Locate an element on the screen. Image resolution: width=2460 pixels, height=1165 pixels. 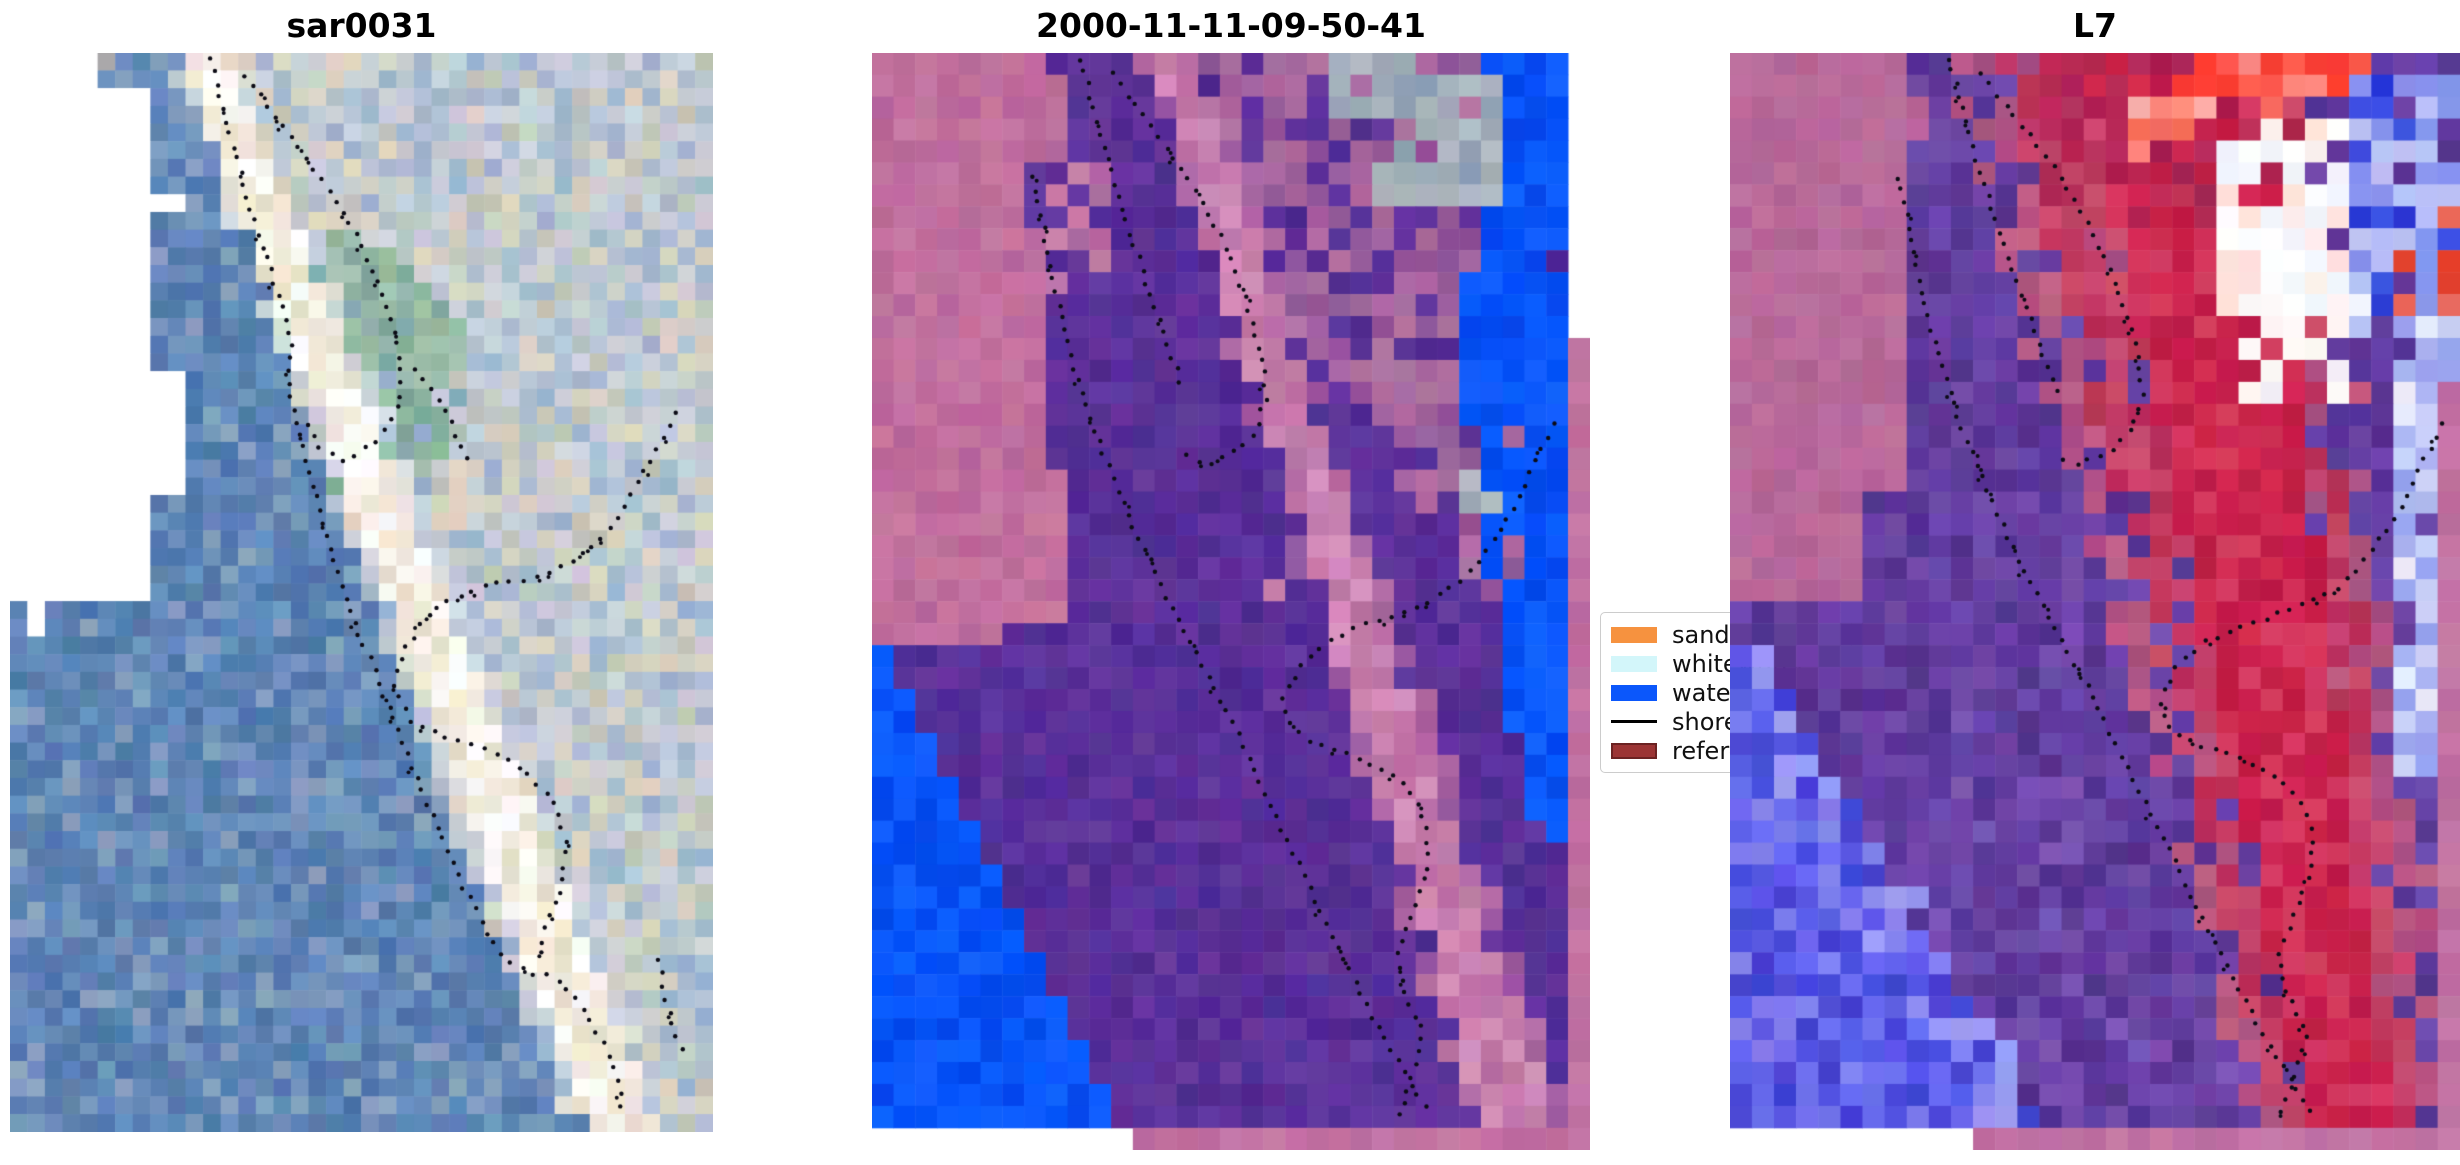
reference-swatch-icon is located at coordinates (1634, 750).